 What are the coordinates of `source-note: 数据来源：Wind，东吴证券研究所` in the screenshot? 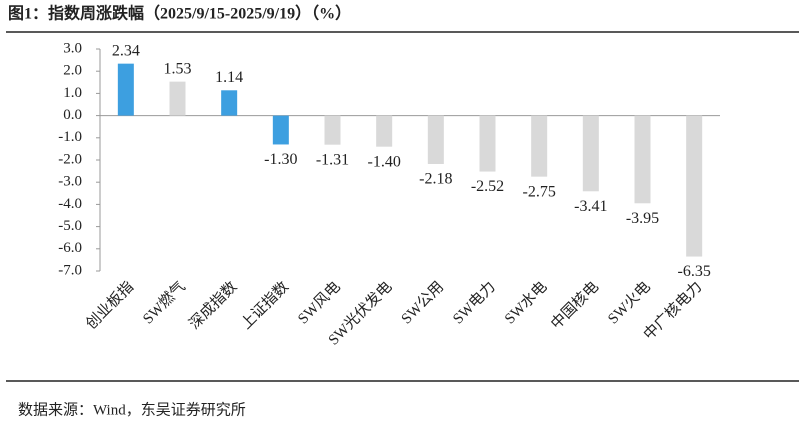 It's located at (132, 409).